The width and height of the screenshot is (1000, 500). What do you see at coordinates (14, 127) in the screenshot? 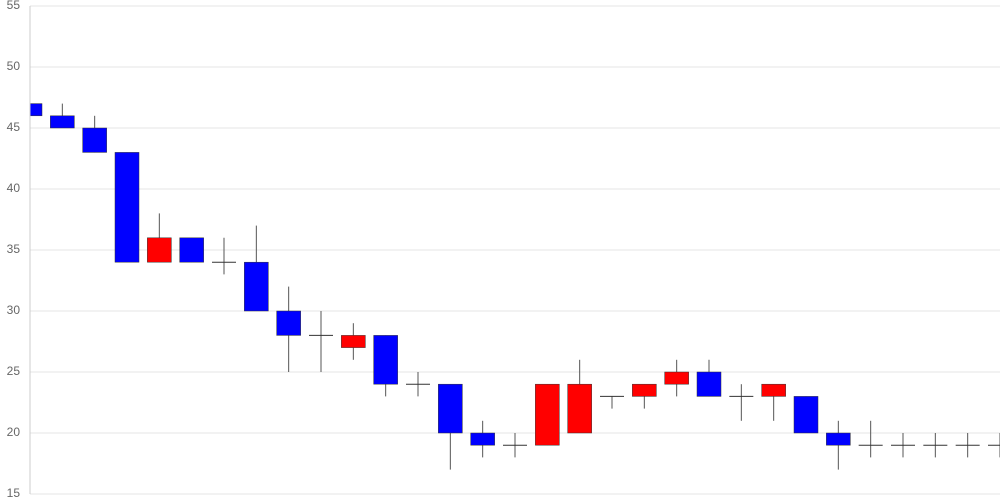
I see `y-tick-label: 45` at bounding box center [14, 127].